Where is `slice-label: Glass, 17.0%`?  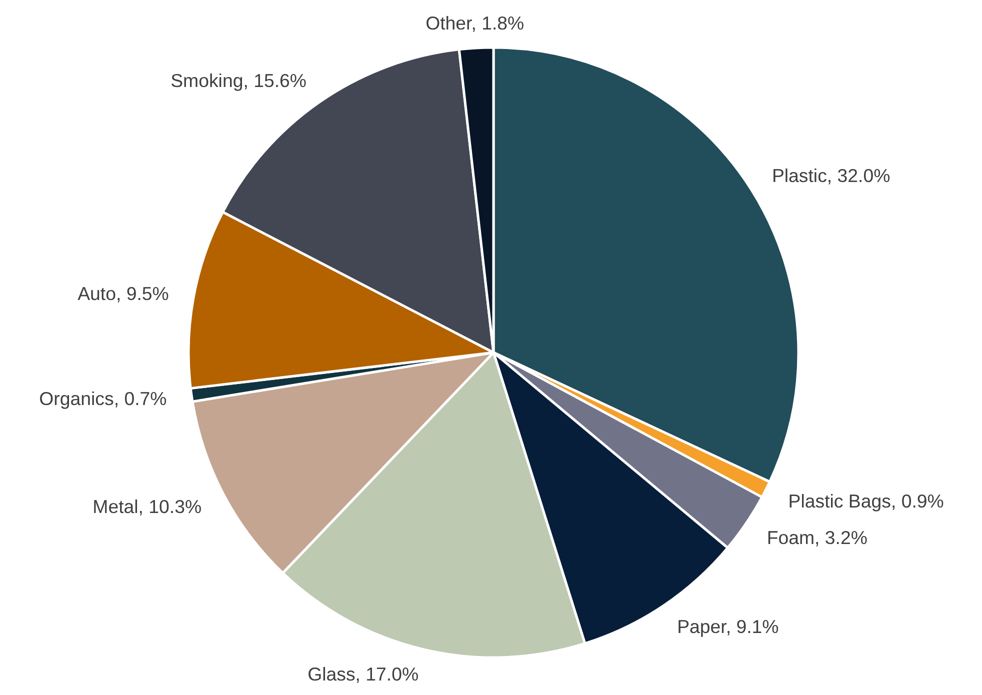
slice-label: Glass, 17.0% is located at coordinates (363, 673).